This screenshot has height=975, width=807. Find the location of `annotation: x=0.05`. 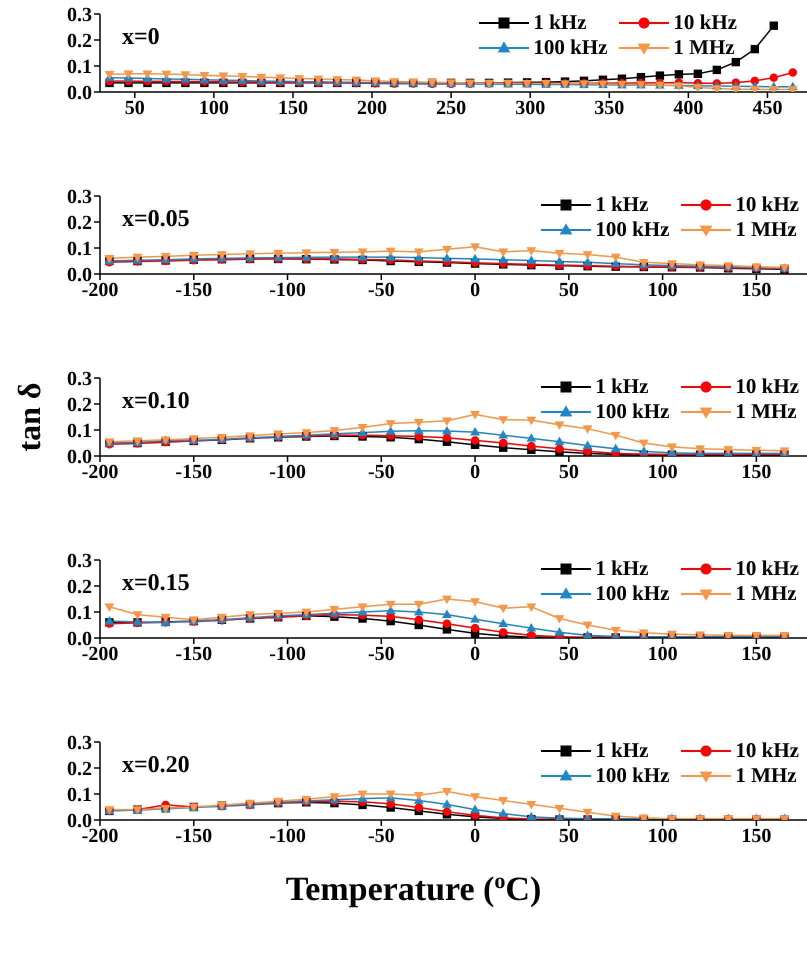

annotation: x=0.05 is located at coordinates (156, 219).